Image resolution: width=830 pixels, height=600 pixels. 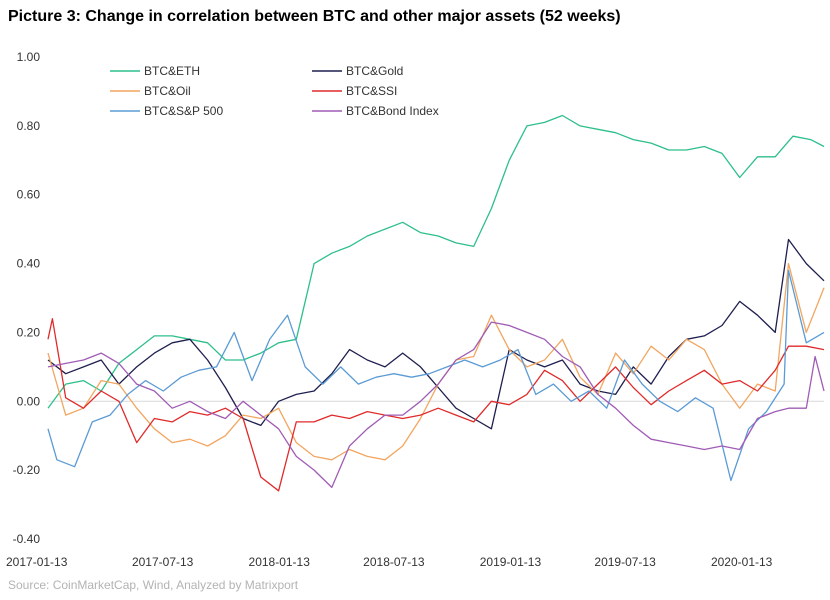 I want to click on y-tick-label: 1.00, so click(x=29, y=57).